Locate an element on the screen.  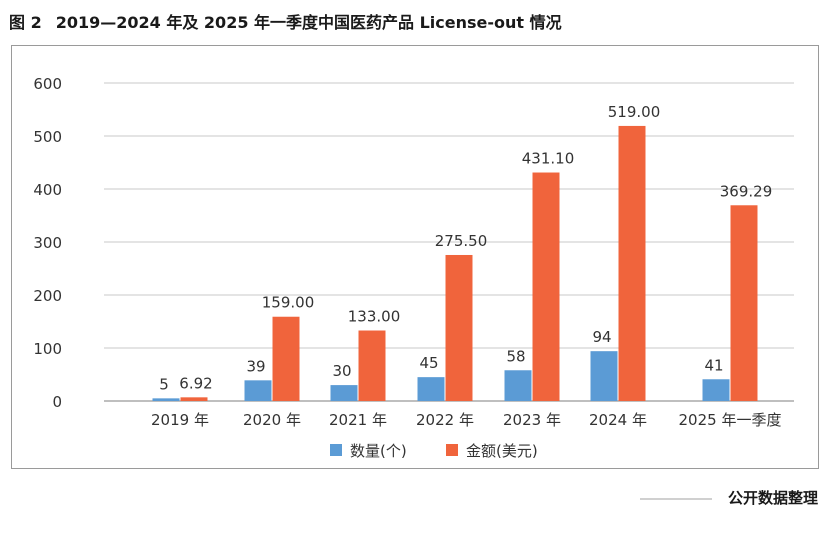
x-tick-label: 2022 年 is located at coordinates (445, 420).